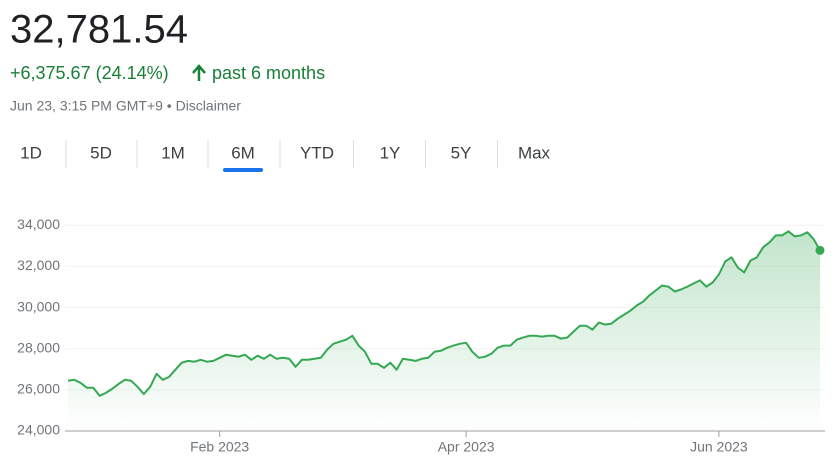 This screenshot has width=840, height=468. I want to click on y-tick-label: 26,000, so click(38, 389).